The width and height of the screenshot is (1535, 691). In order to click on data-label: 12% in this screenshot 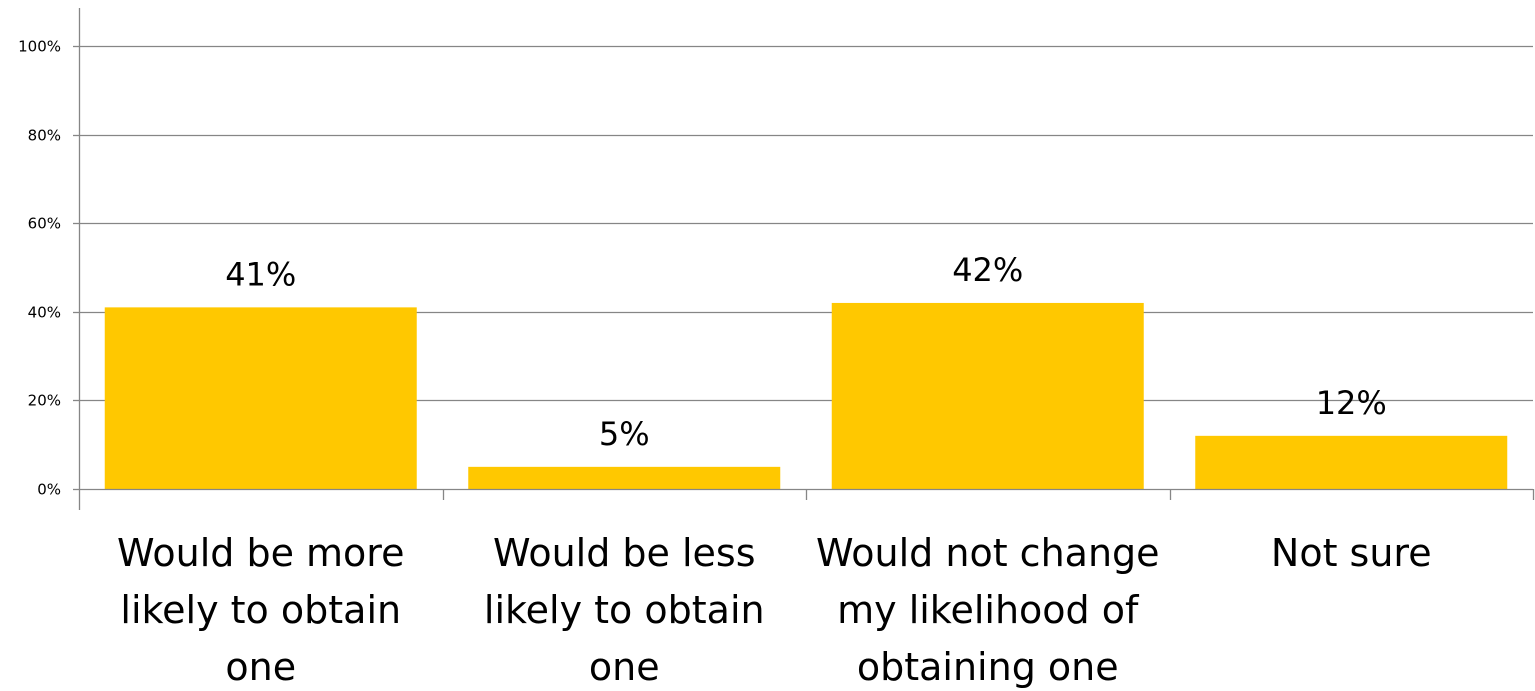, I will do `click(1351, 403)`.